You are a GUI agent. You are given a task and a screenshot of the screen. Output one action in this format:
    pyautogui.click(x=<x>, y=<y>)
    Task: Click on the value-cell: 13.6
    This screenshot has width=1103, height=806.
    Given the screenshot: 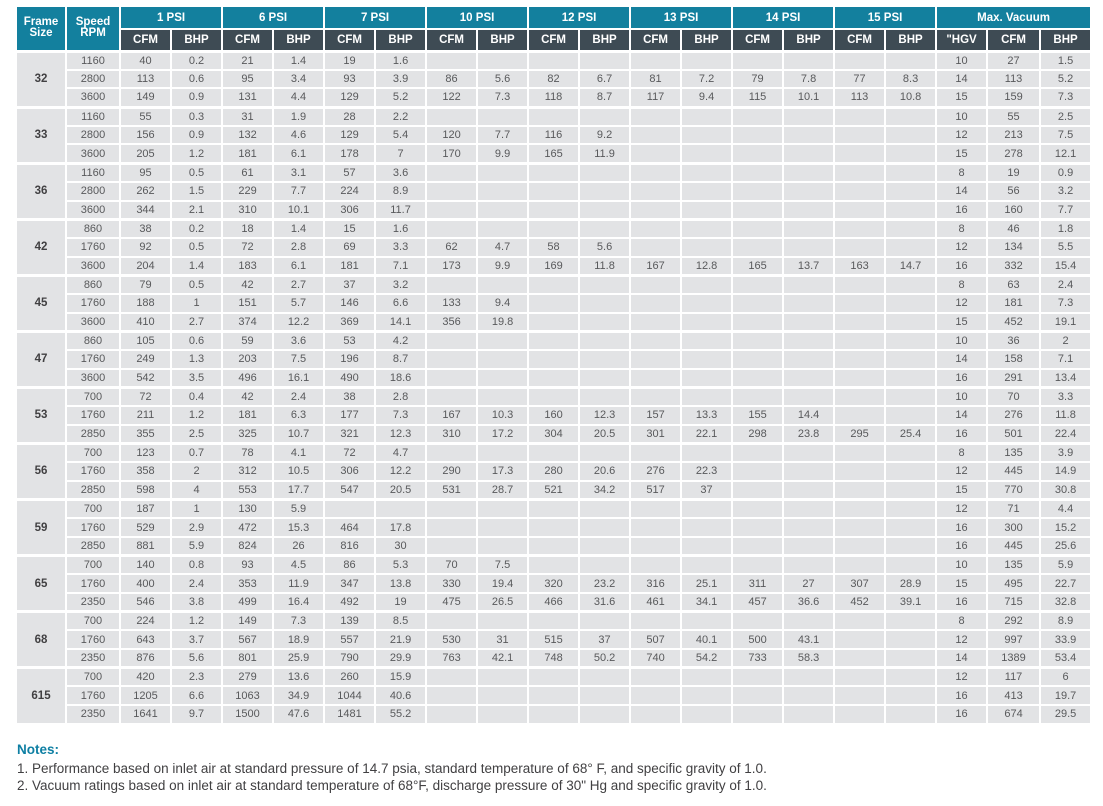 What is the action you would take?
    pyautogui.click(x=299, y=677)
    